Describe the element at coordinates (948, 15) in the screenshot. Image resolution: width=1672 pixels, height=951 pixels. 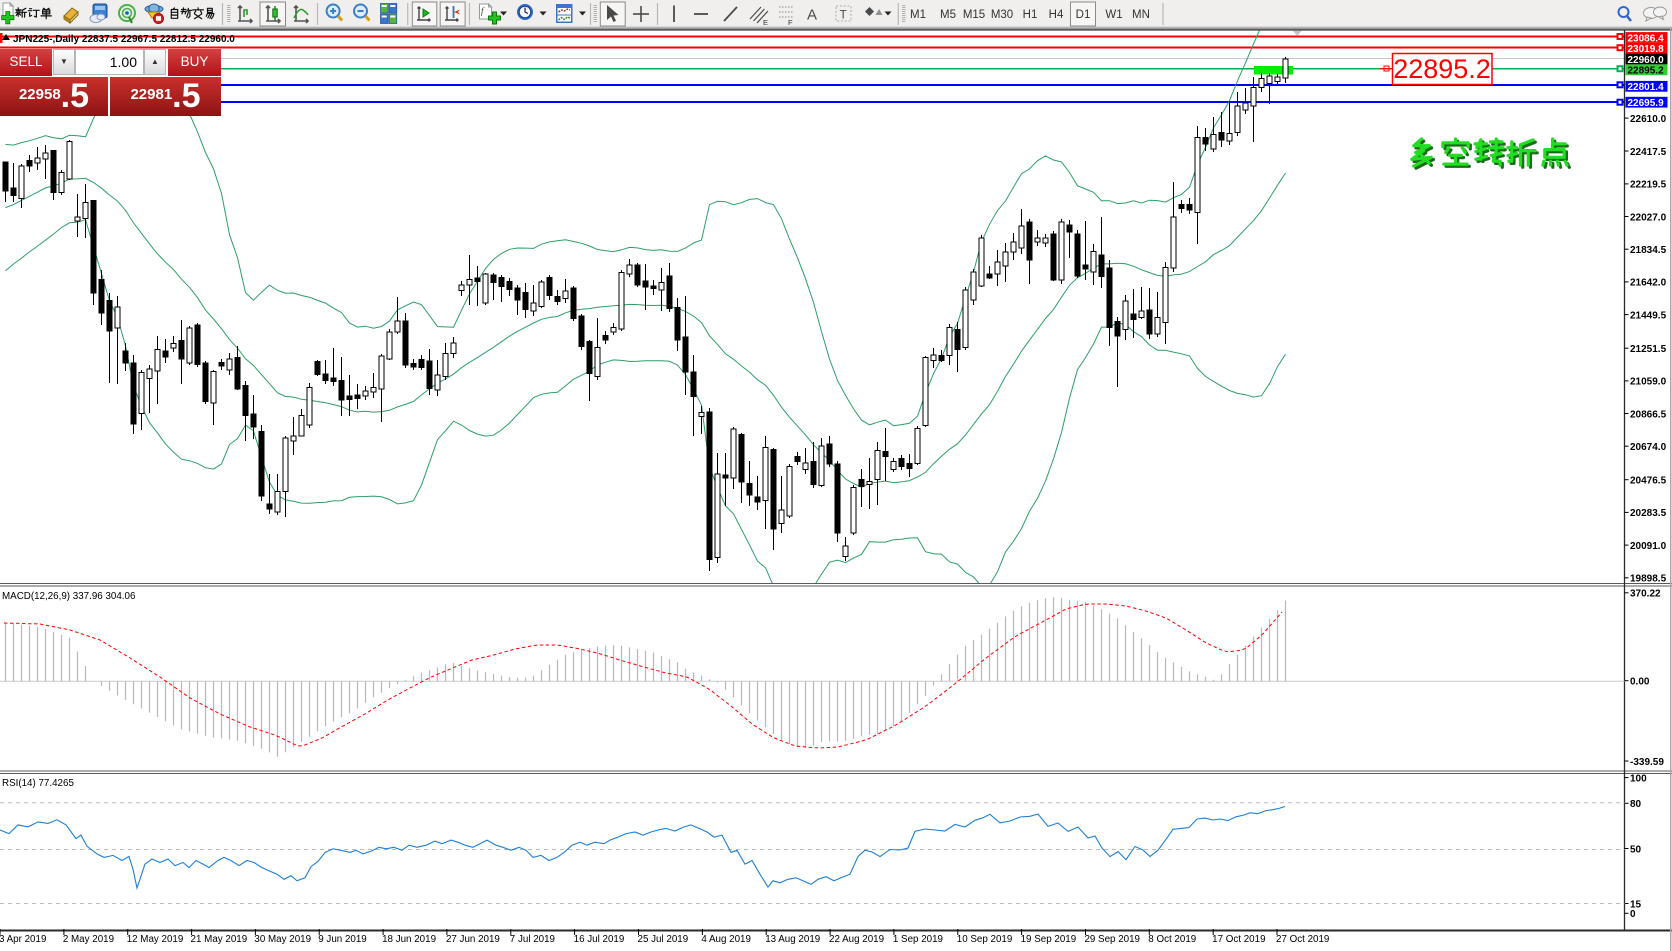
I see `svg-text: M5` at that location.